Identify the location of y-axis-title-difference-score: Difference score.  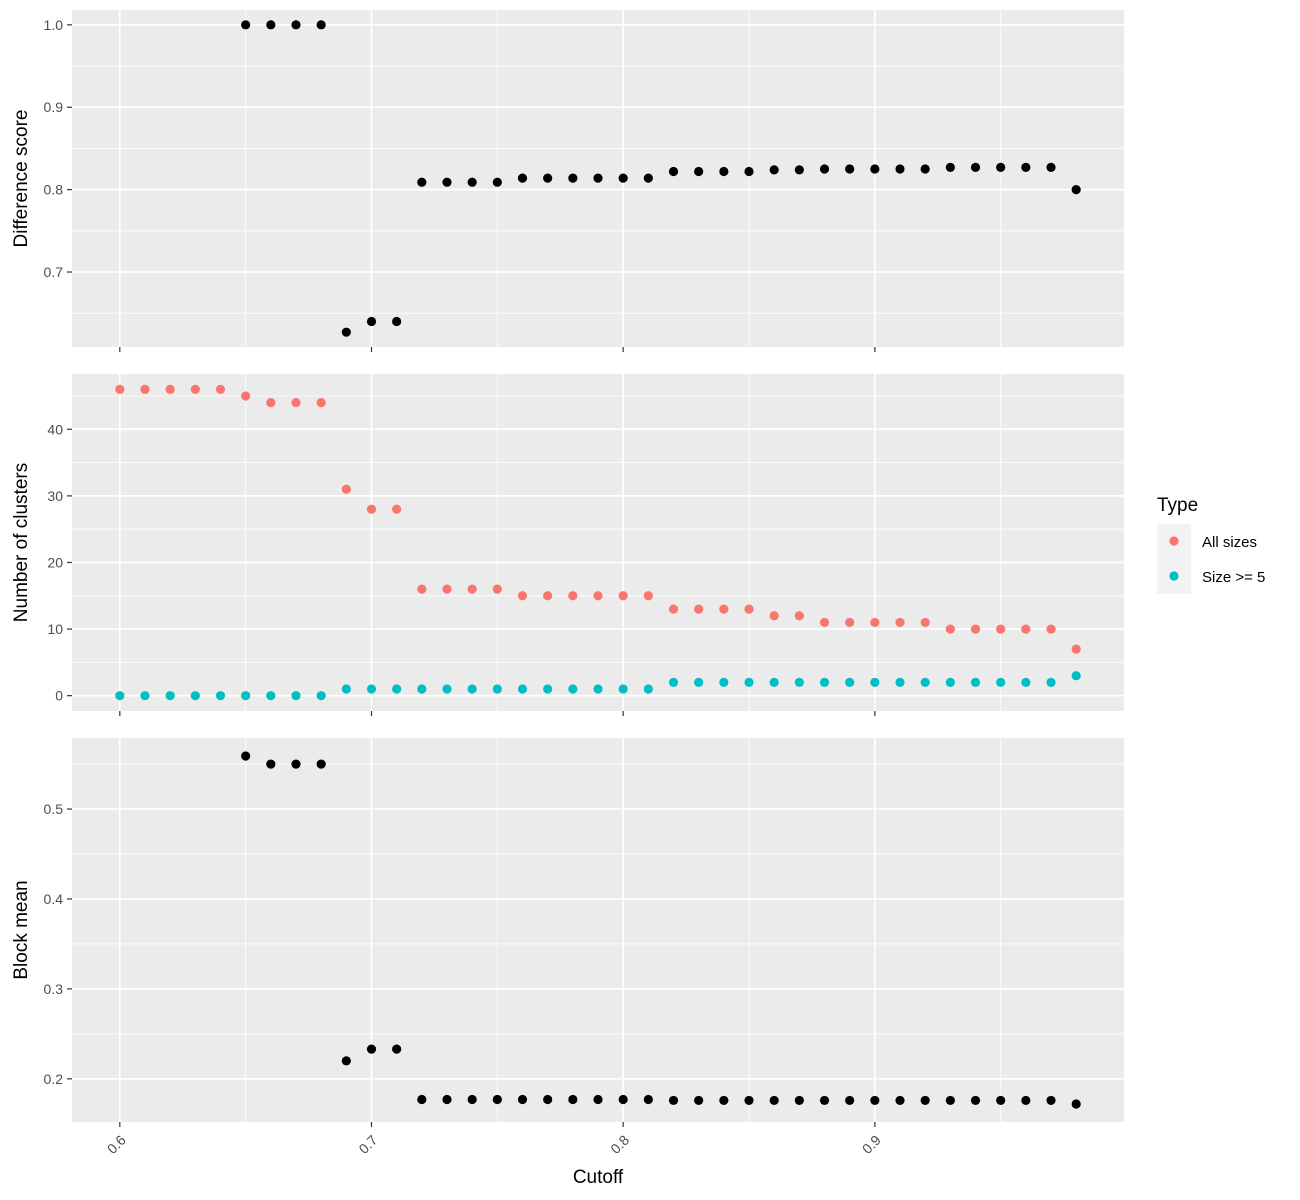
(21, 179).